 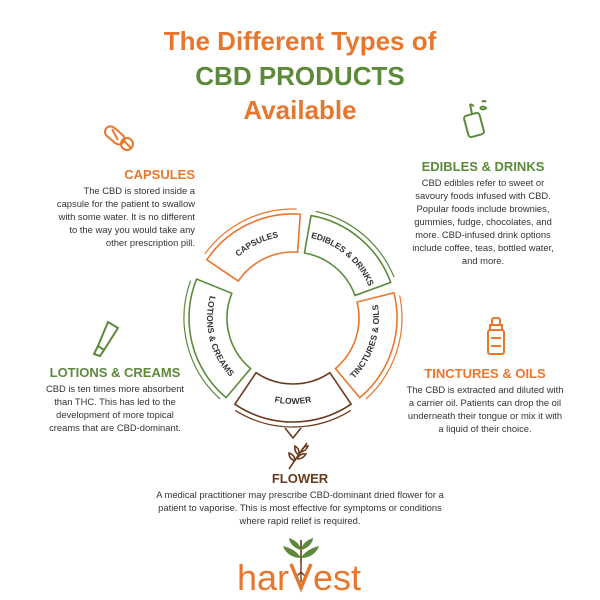 I want to click on capsules-heading: CAPSULES, so click(x=159, y=174).